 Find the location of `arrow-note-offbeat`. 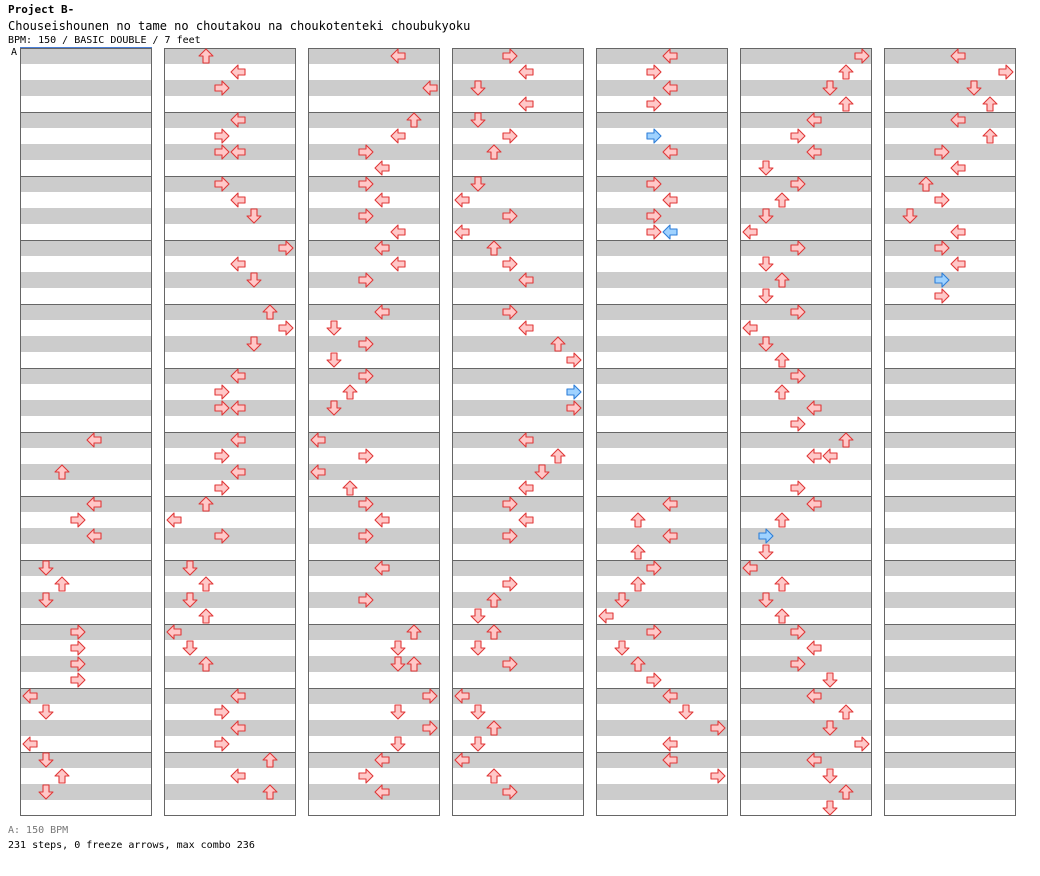

arrow-note-offbeat is located at coordinates (766, 536).